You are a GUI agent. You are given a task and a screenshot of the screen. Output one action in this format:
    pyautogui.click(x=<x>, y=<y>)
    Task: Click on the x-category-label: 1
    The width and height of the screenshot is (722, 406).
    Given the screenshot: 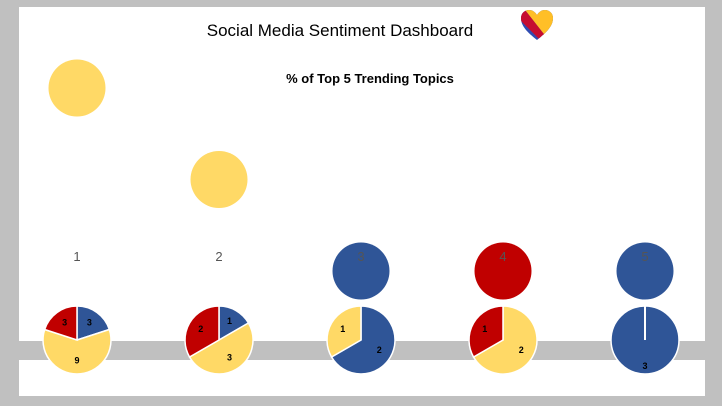 What is the action you would take?
    pyautogui.click(x=76, y=256)
    